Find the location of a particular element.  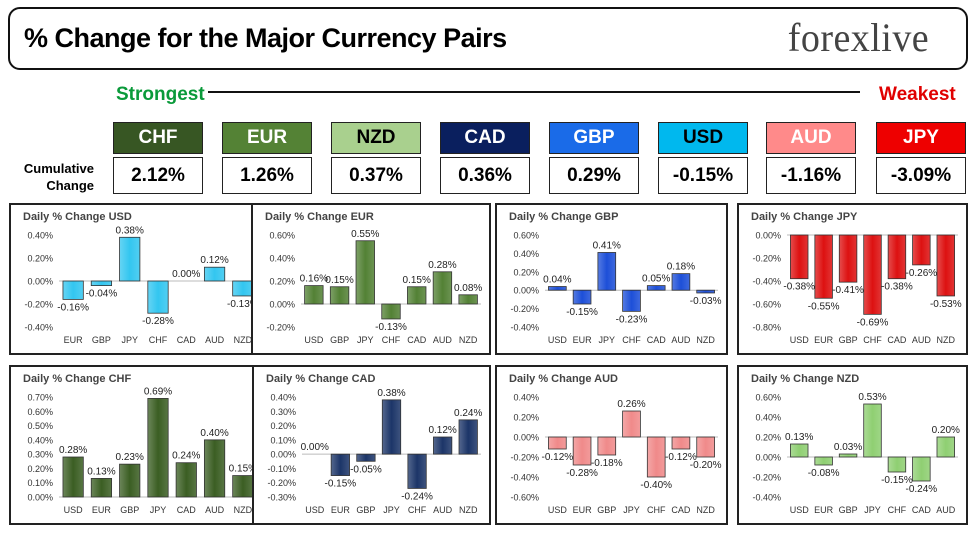

data-label-gbp: -0.04% is located at coordinates (102, 294).